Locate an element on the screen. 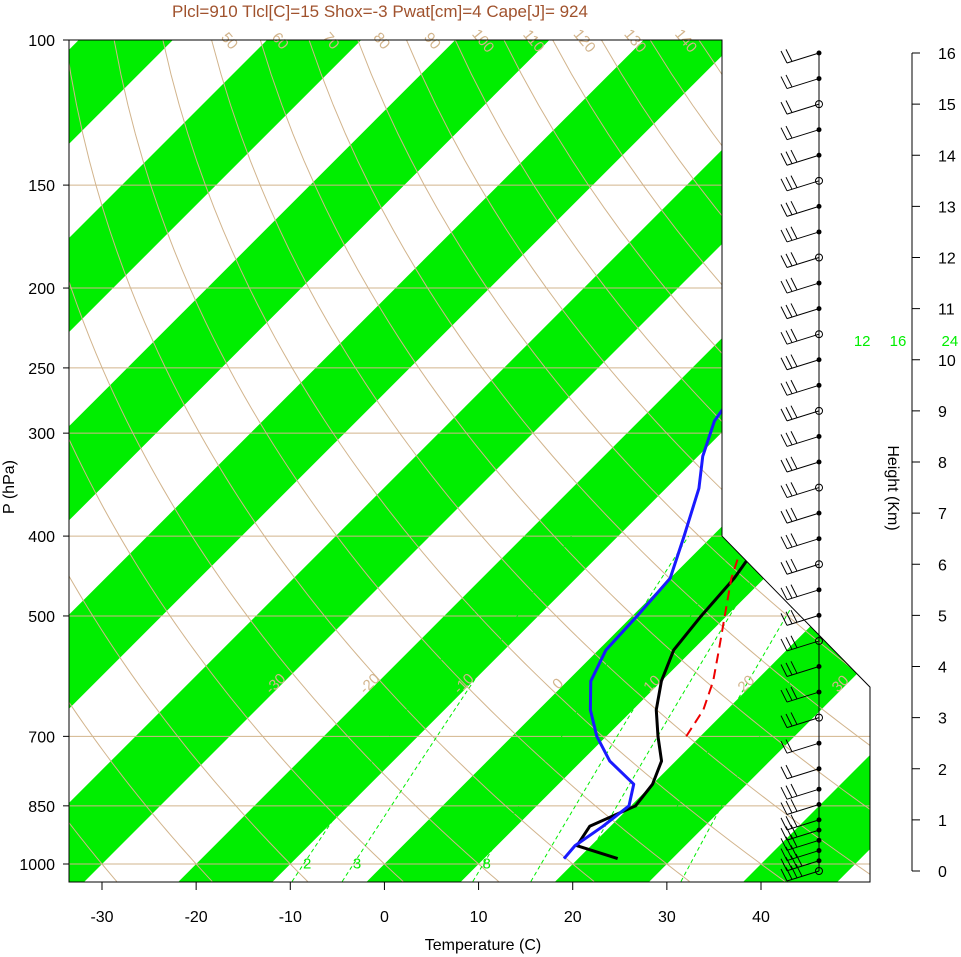 This screenshot has width=961, height=957. height-tick-label: 12 is located at coordinates (947, 259).